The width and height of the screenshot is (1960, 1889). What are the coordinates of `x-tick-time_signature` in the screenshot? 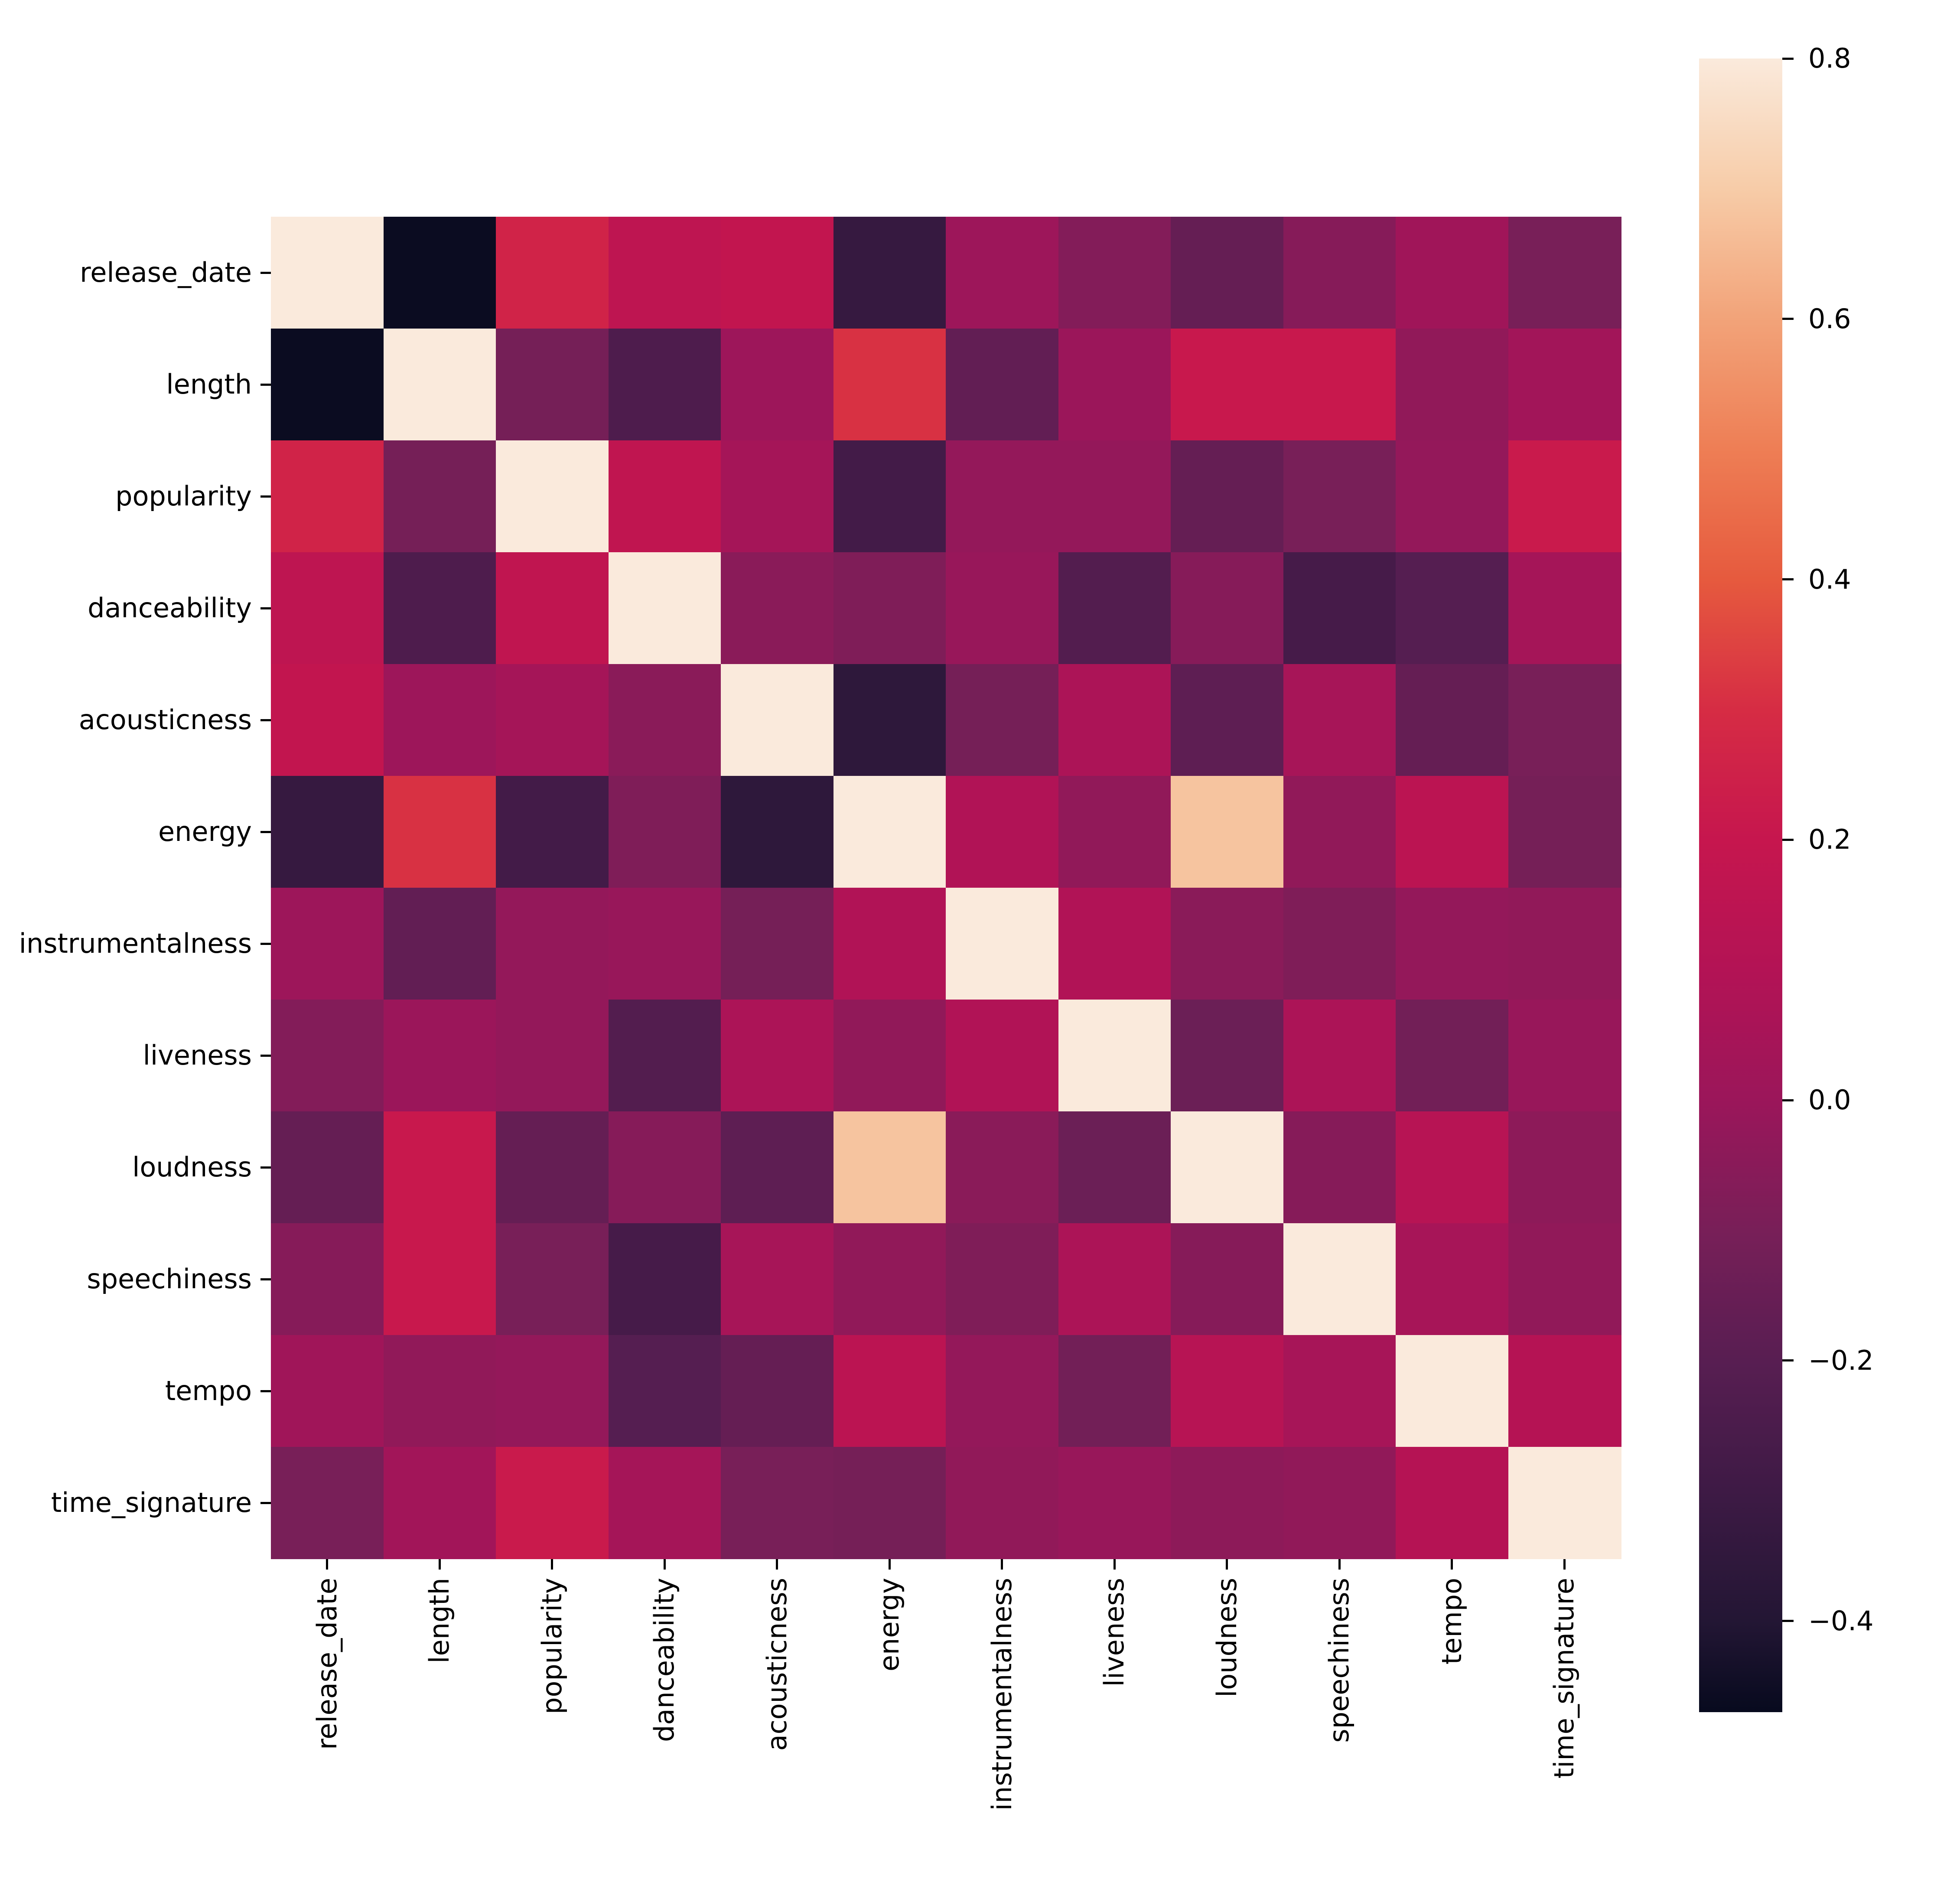 It's located at (1564, 1564).